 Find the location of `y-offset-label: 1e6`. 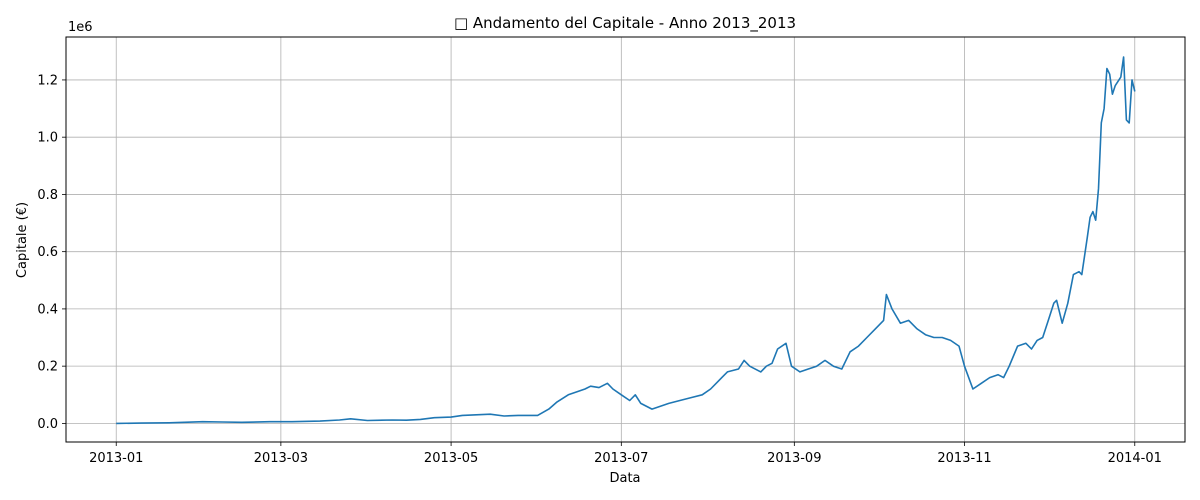

y-offset-label: 1e6 is located at coordinates (80, 27).